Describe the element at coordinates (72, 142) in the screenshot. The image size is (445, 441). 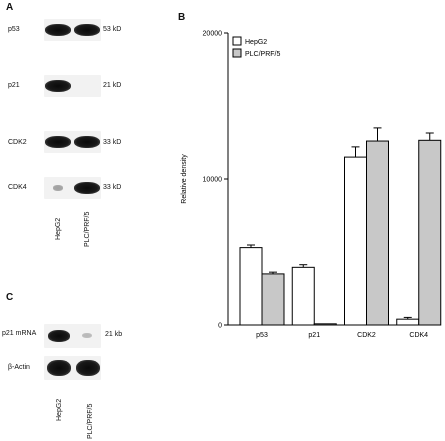
I see `blot-strip-cdk2` at that location.